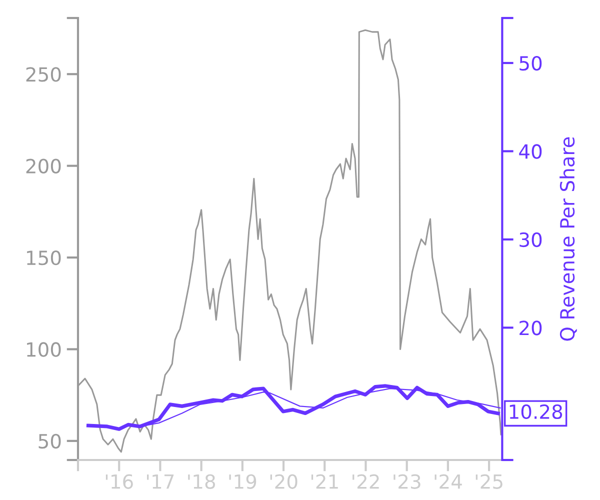  I want to click on y-tick-label: 200, so click(43, 166).